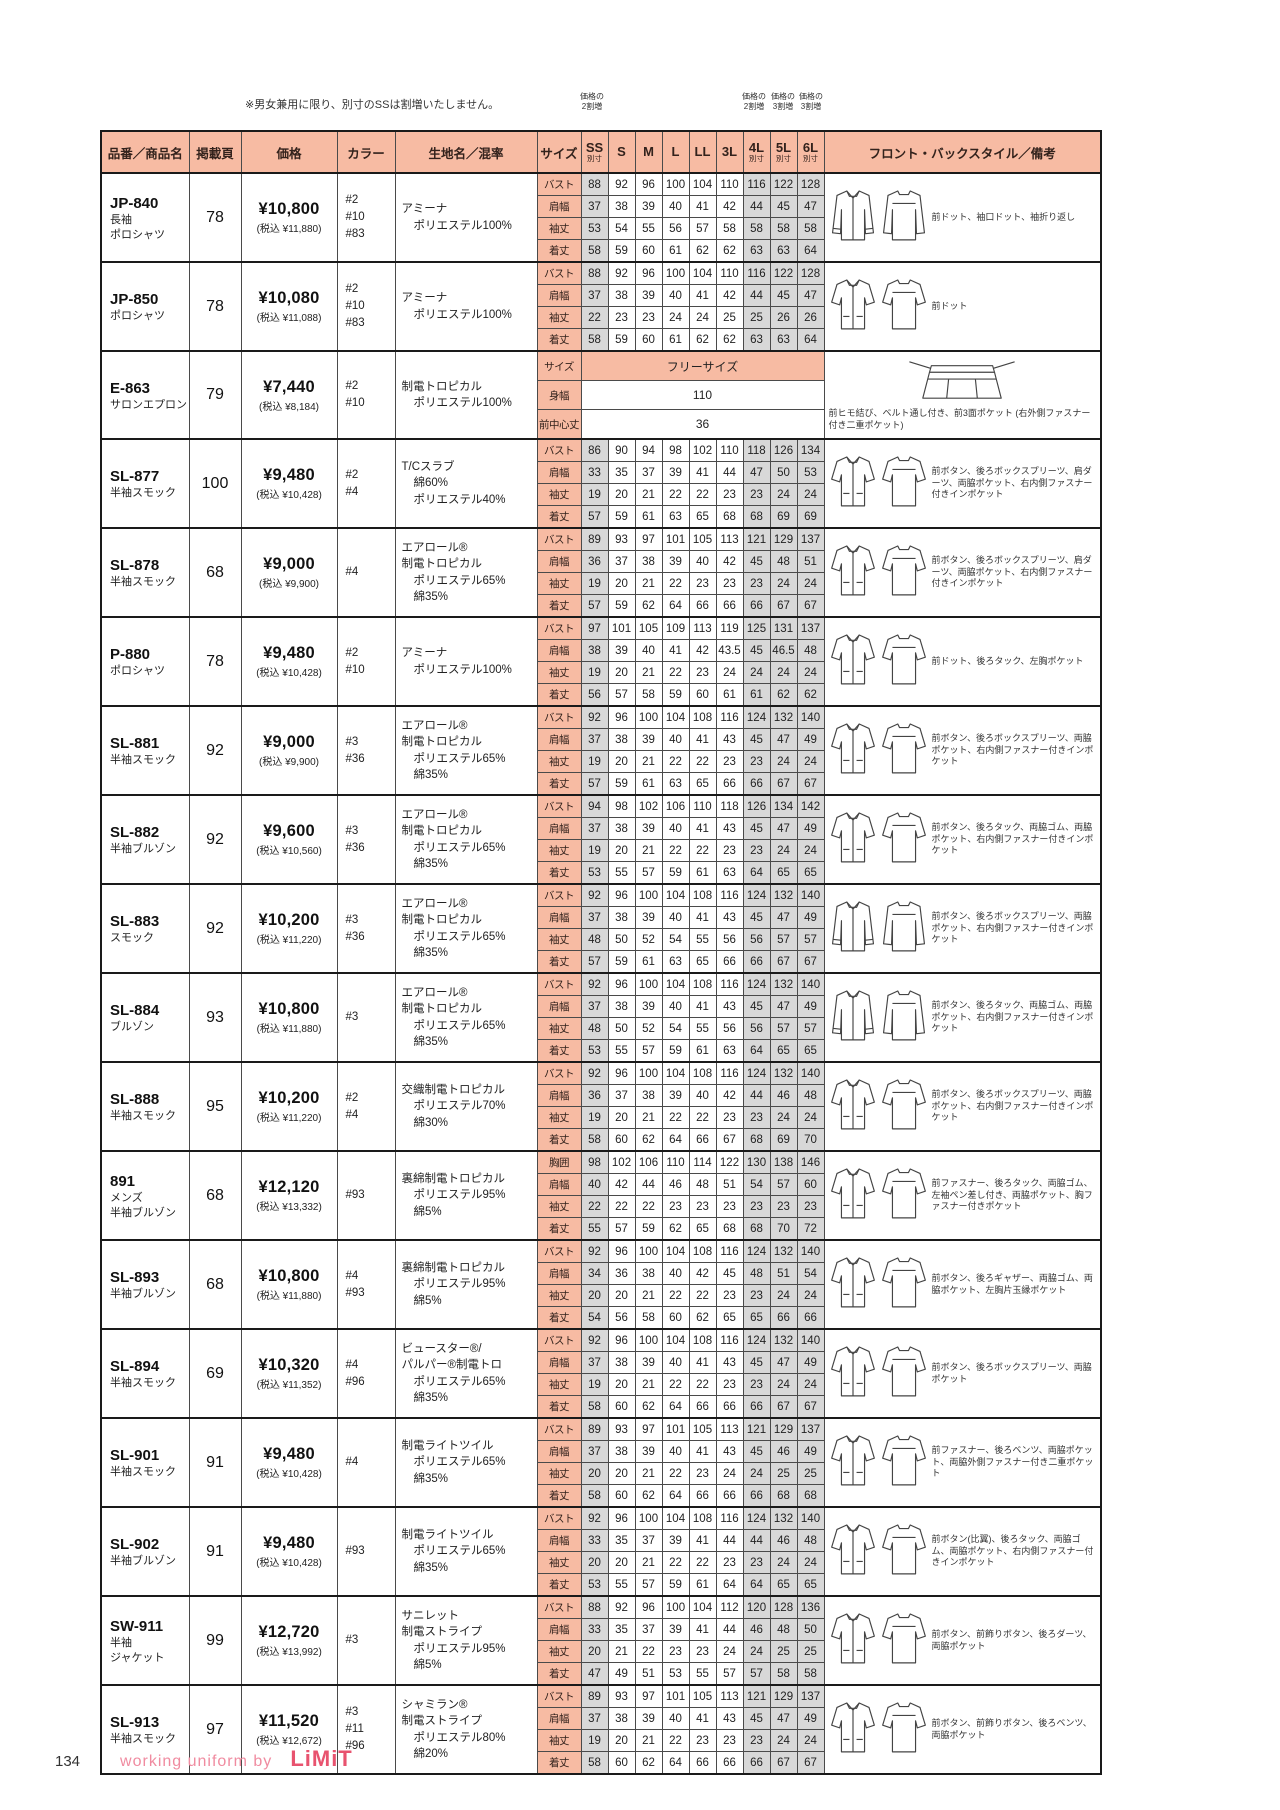  Describe the element at coordinates (810, 158) in the screenshot. I see `size-sublabel: 別寸` at that location.